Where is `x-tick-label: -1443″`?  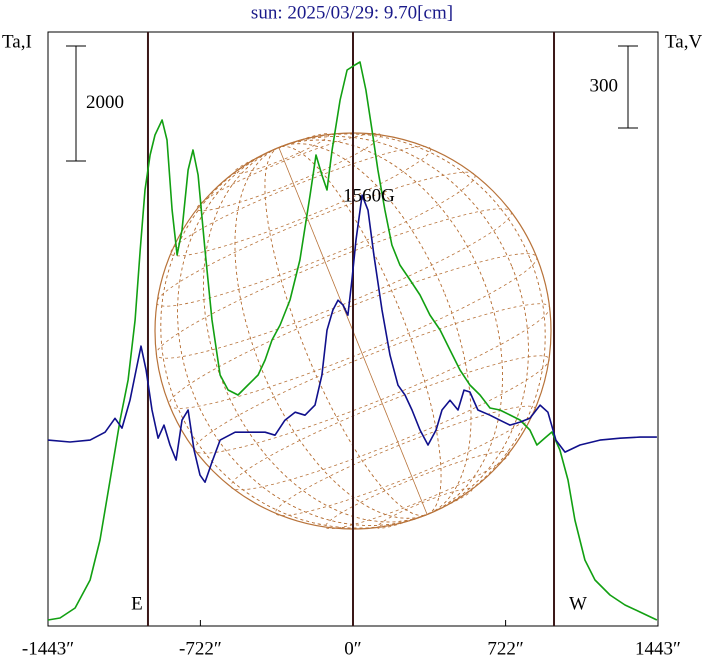 x-tick-label: -1443″ is located at coordinates (48, 648).